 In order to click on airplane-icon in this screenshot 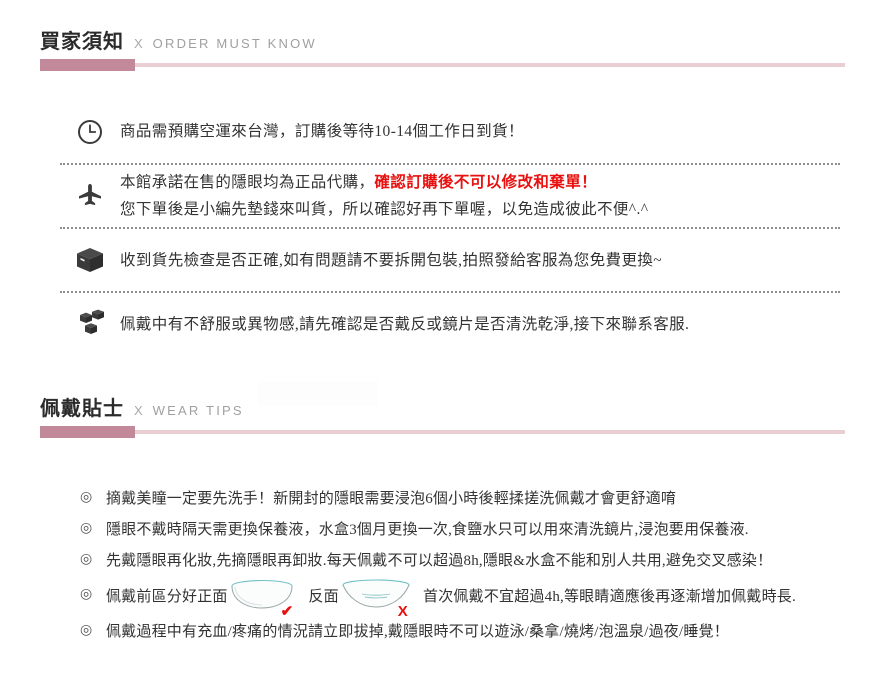, I will do `click(90, 196)`.